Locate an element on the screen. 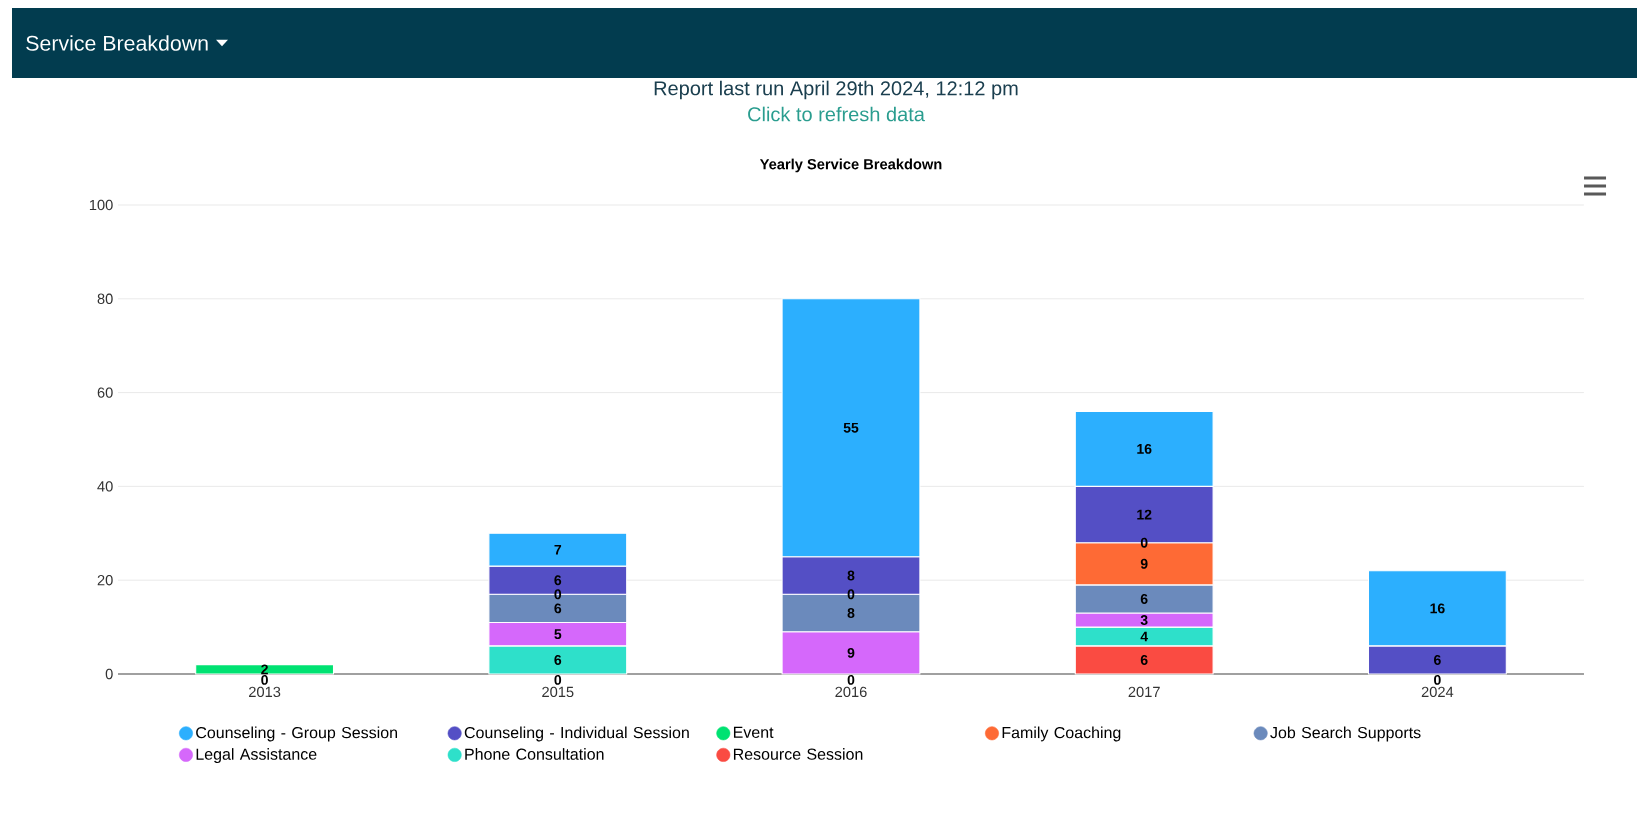  x-tick-label: 2015 is located at coordinates (558, 692).